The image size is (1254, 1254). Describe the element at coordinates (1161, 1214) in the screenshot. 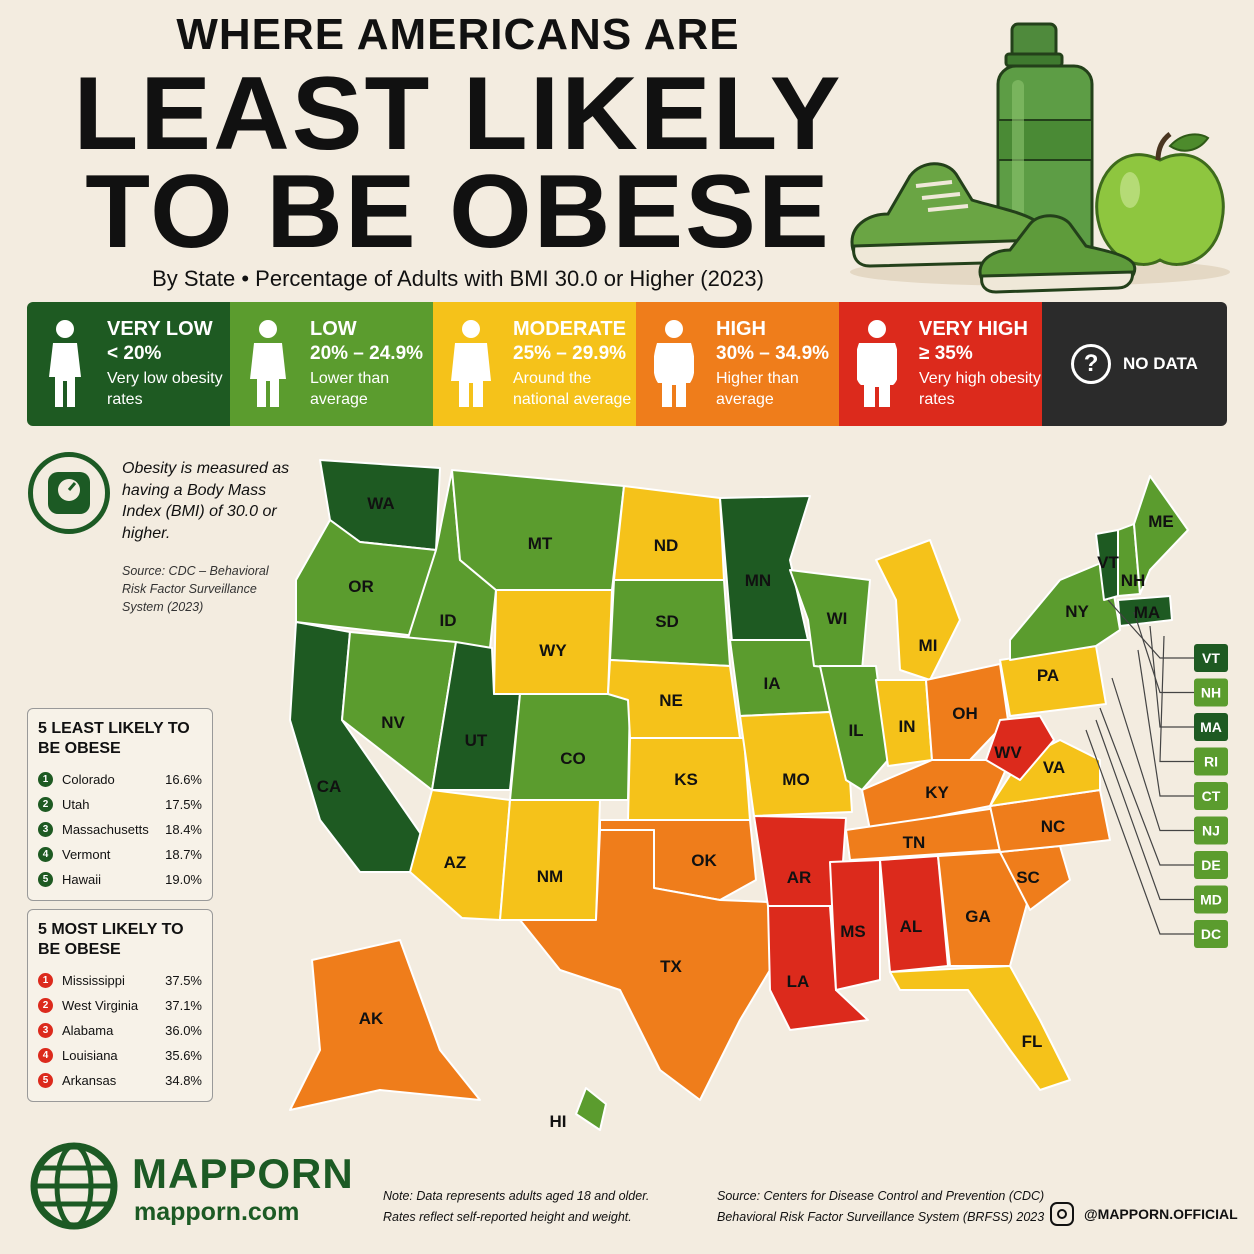

I see `social-handle: @MAPPORN.OFFICIAL` at that location.